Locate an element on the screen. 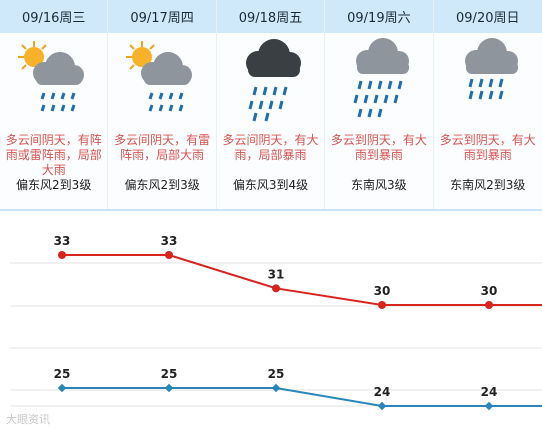 This screenshot has width=542, height=431. low-temp-line is located at coordinates (302, 397).